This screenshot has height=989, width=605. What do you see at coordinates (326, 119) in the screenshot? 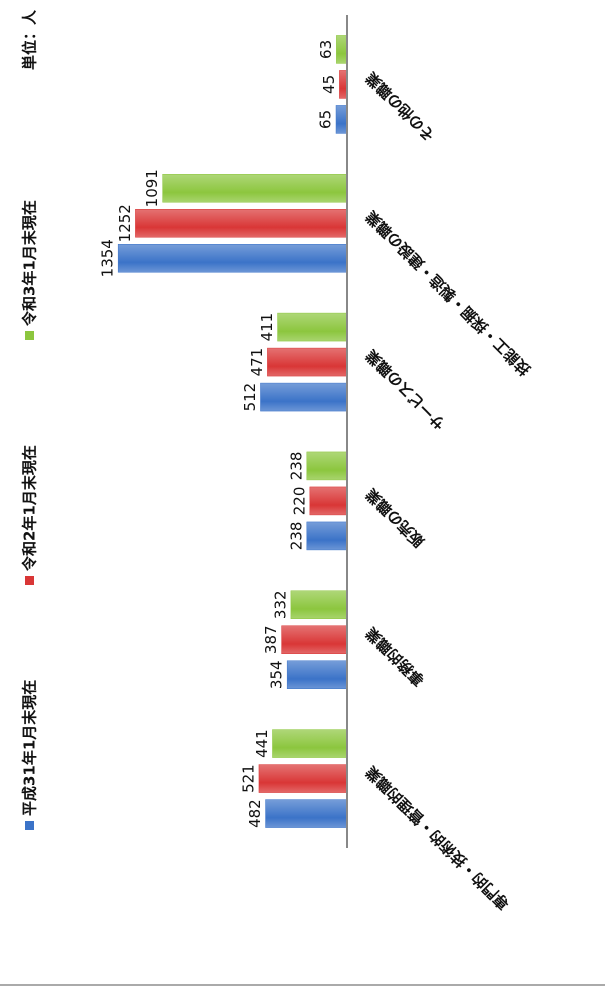
I see `value-label: 65` at bounding box center [326, 119].